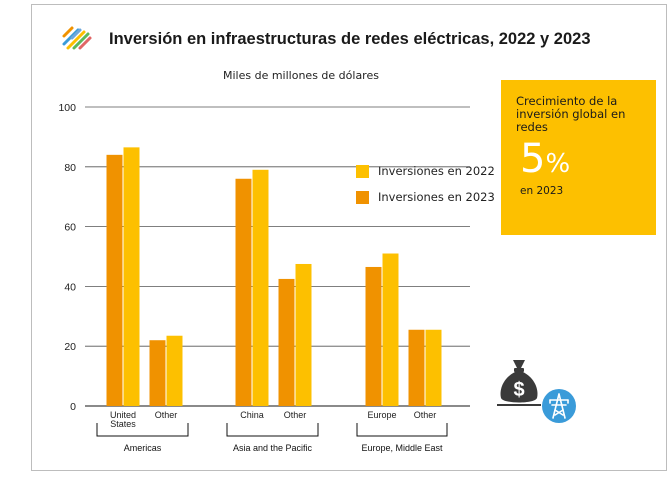 This screenshot has width=671, height=477. I want to click on callout-year: en 2023, so click(542, 191).